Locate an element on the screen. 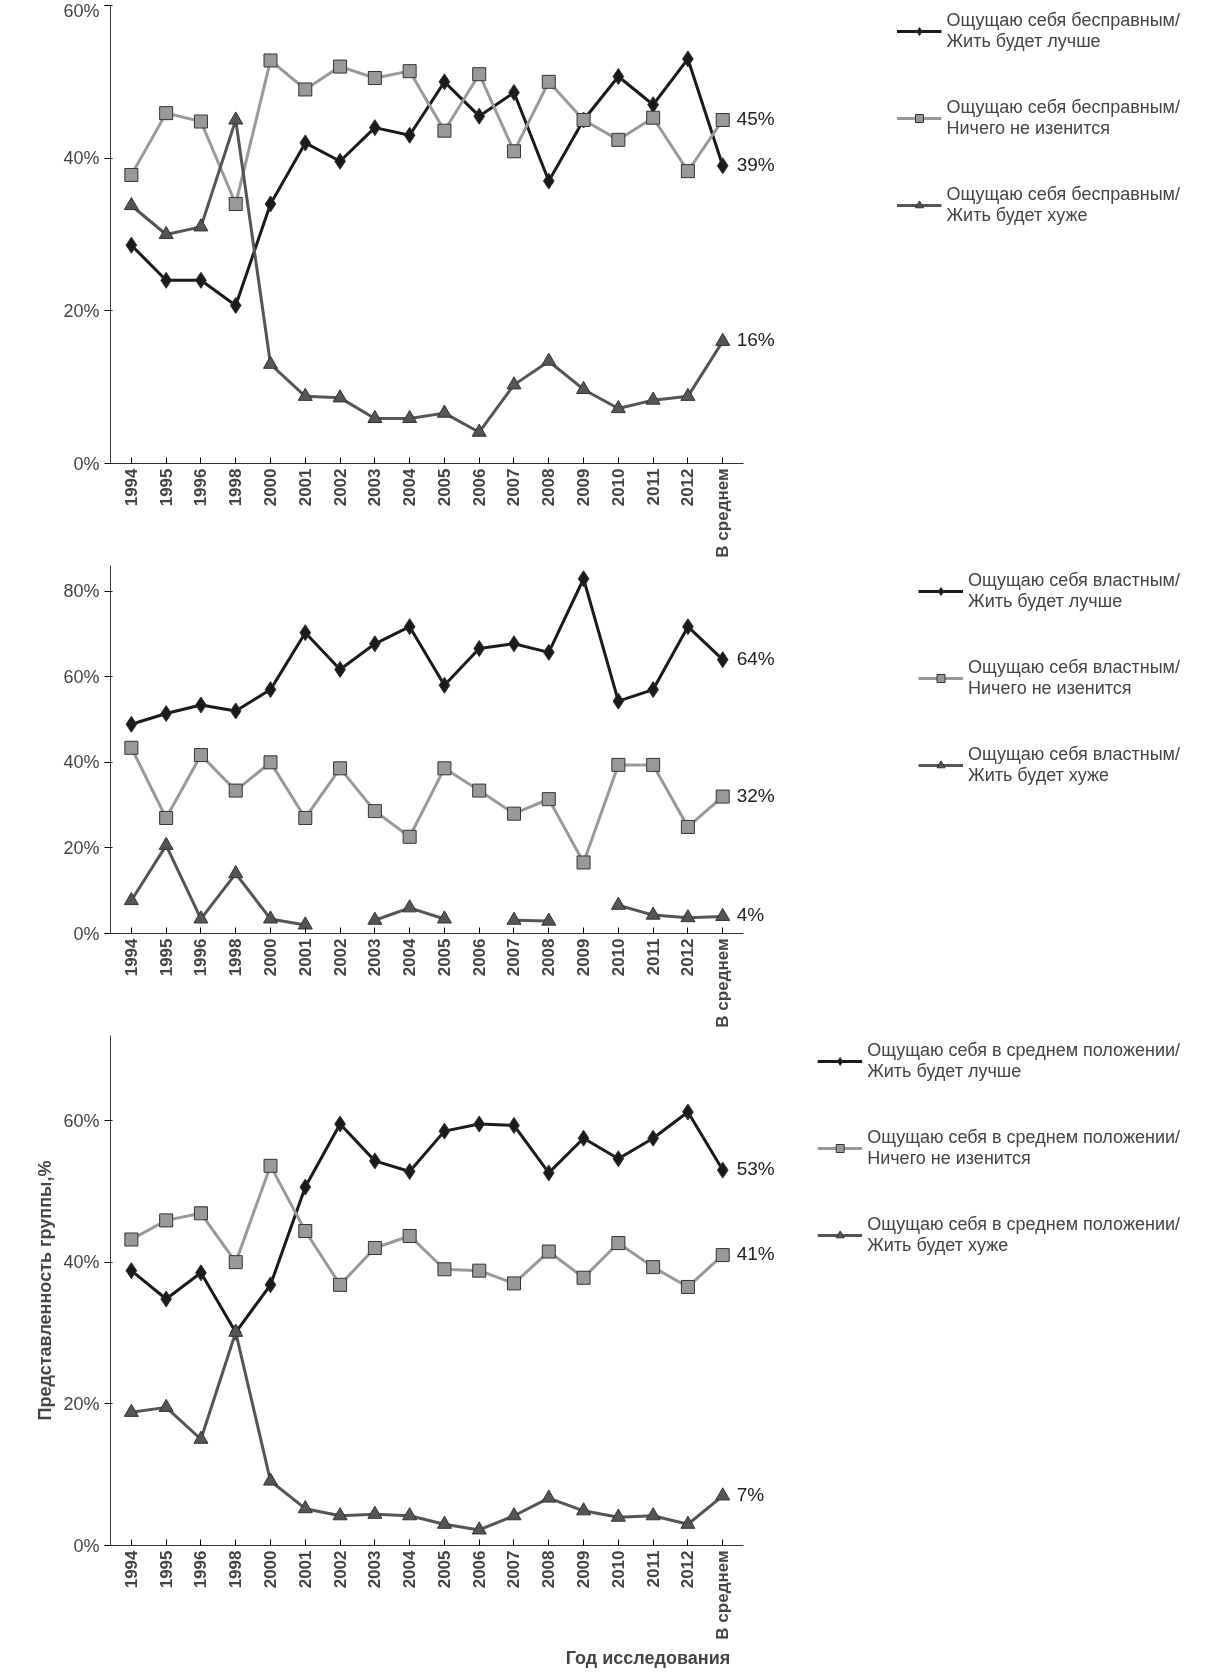 The width and height of the screenshot is (1205, 1673). data-label: 41% is located at coordinates (755, 1254).